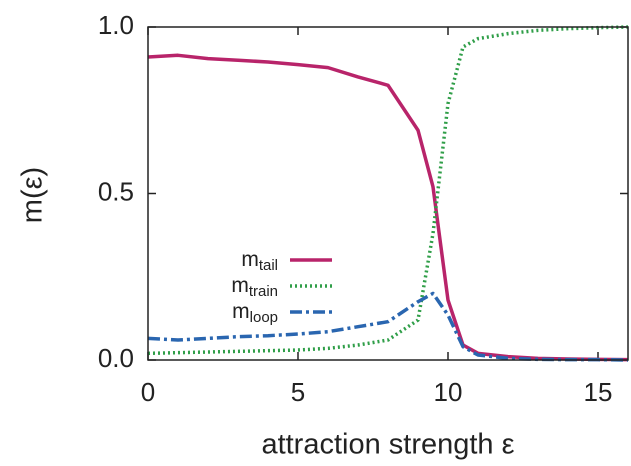  Describe the element at coordinates (148, 392) in the screenshot. I see `x-tick-label: 0` at that location.